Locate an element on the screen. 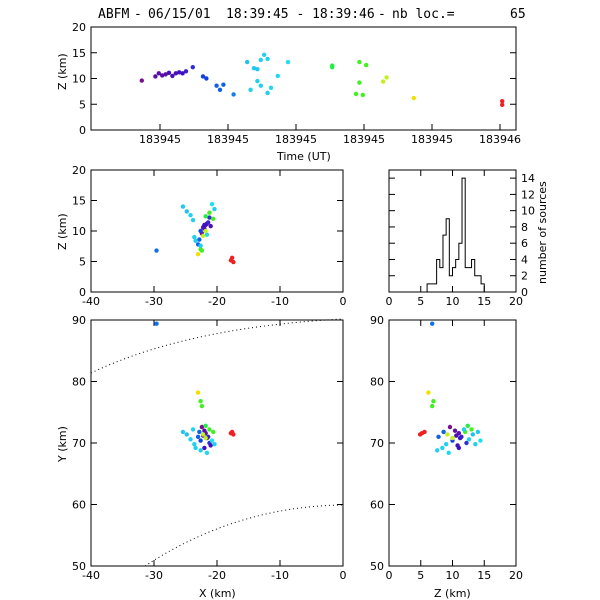 Image resolution: width=600 pixels, height=600 pixels. x-z-ytick-label: 0 is located at coordinates (82, 292).